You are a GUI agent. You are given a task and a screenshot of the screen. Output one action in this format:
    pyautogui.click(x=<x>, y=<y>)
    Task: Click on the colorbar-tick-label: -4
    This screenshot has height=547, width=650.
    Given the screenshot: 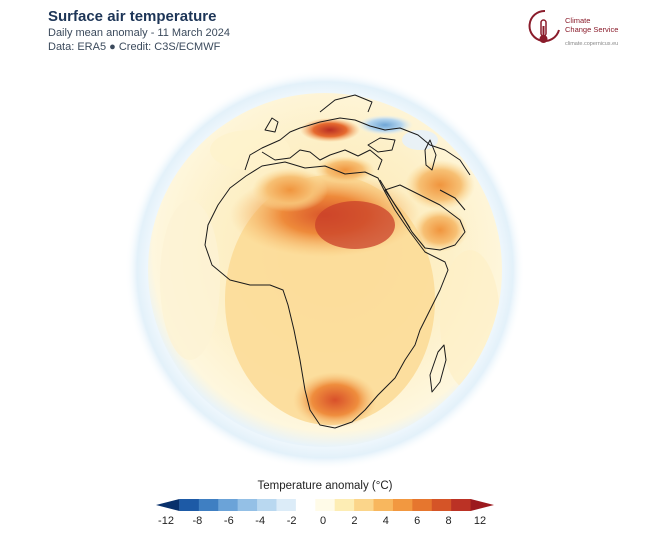 What is the action you would take?
    pyautogui.click(x=260, y=521)
    